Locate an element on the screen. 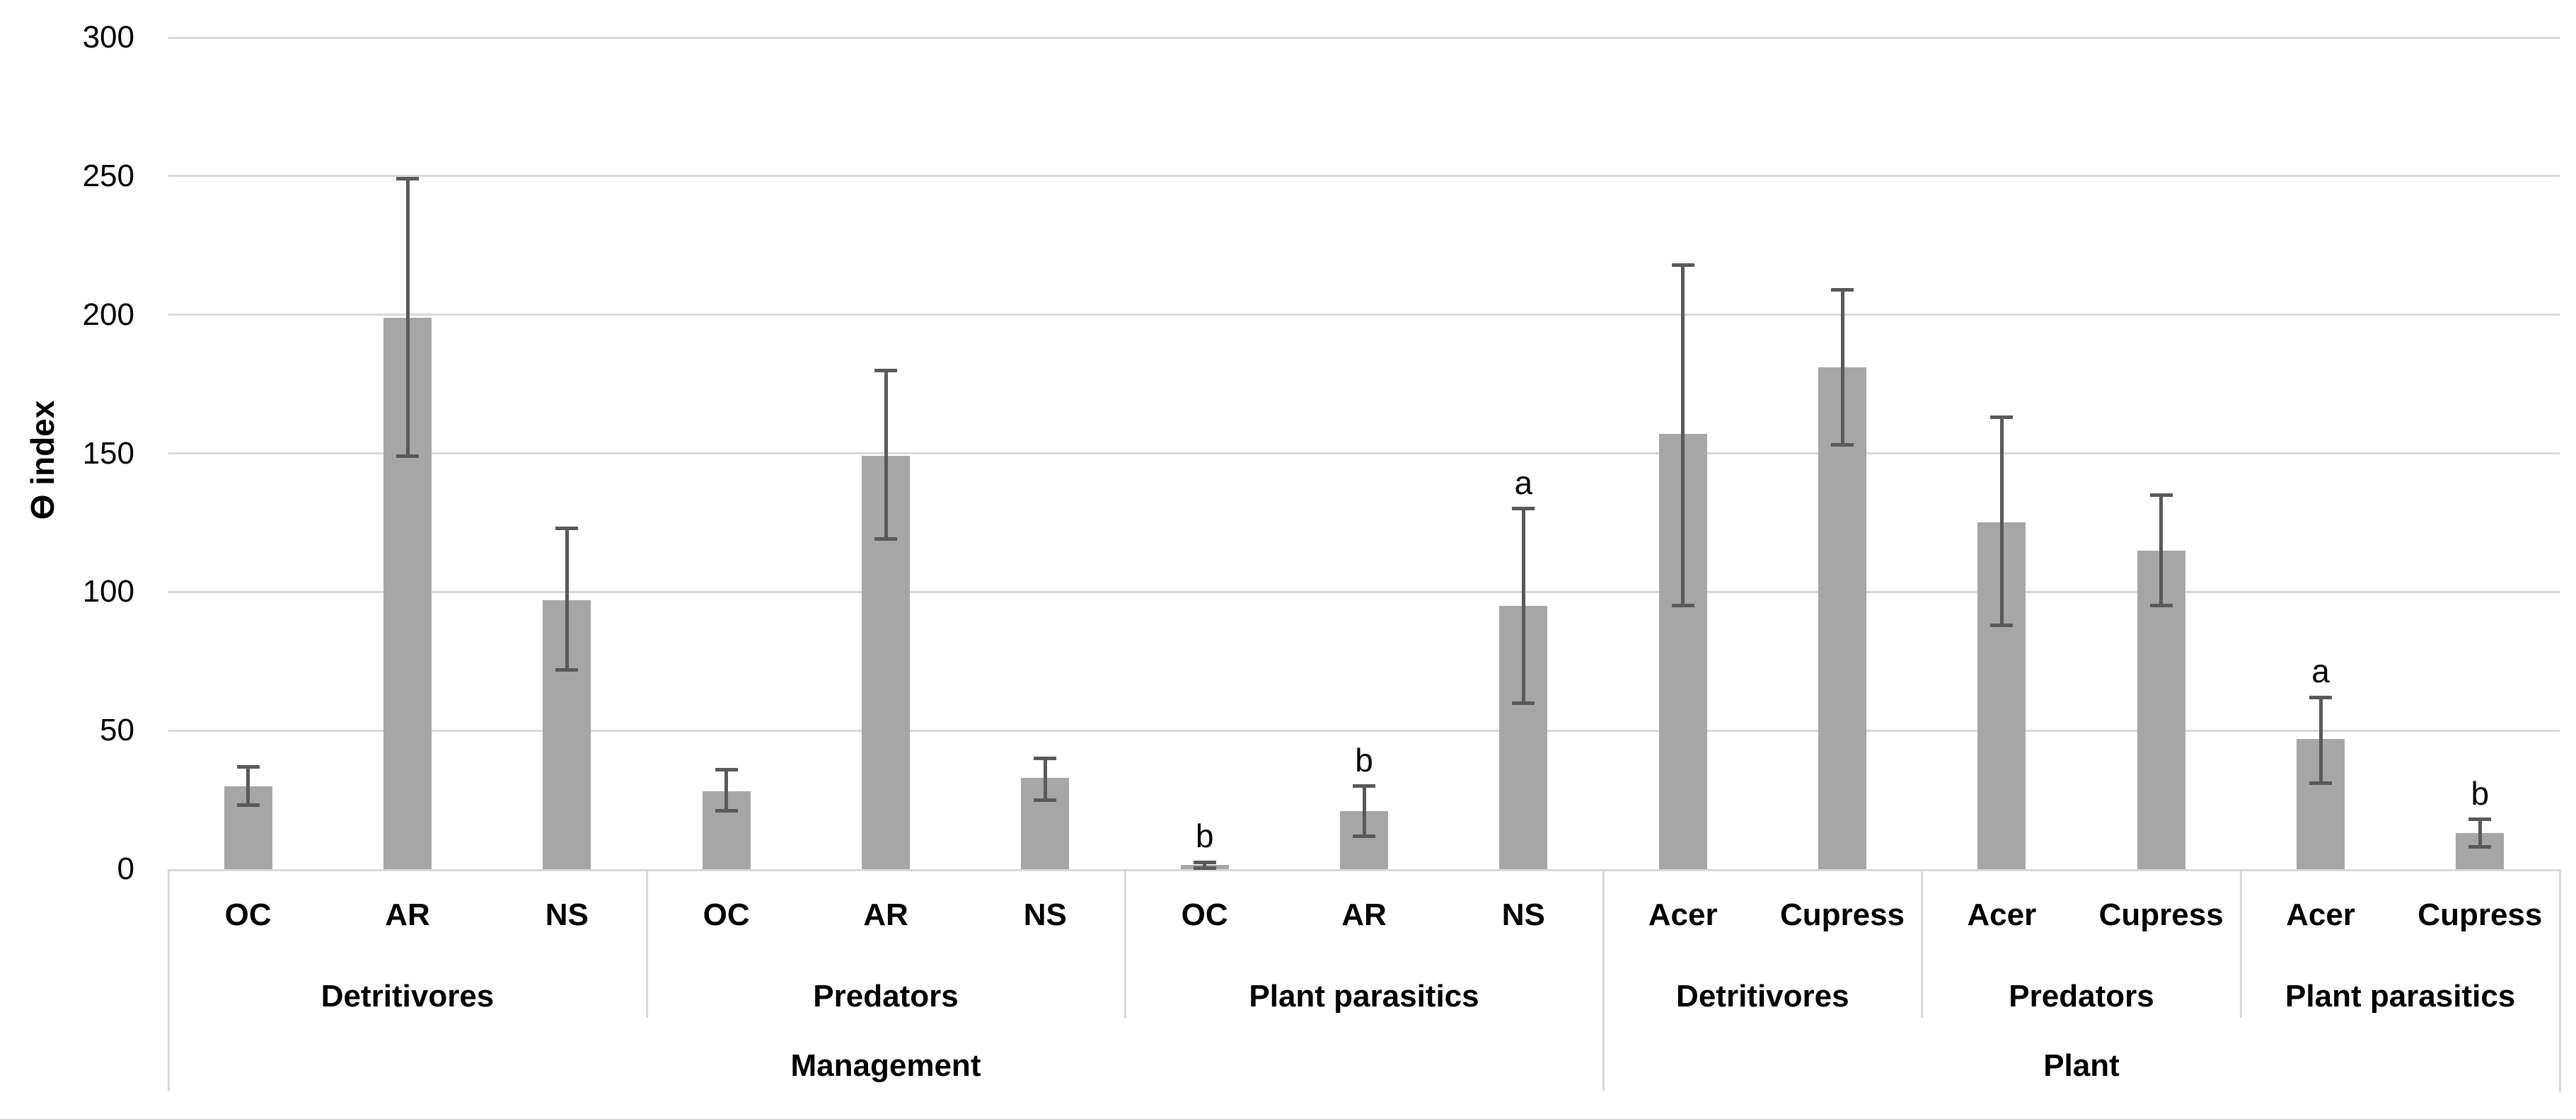  y-tick-label-100: 100 is located at coordinates (108, 591).